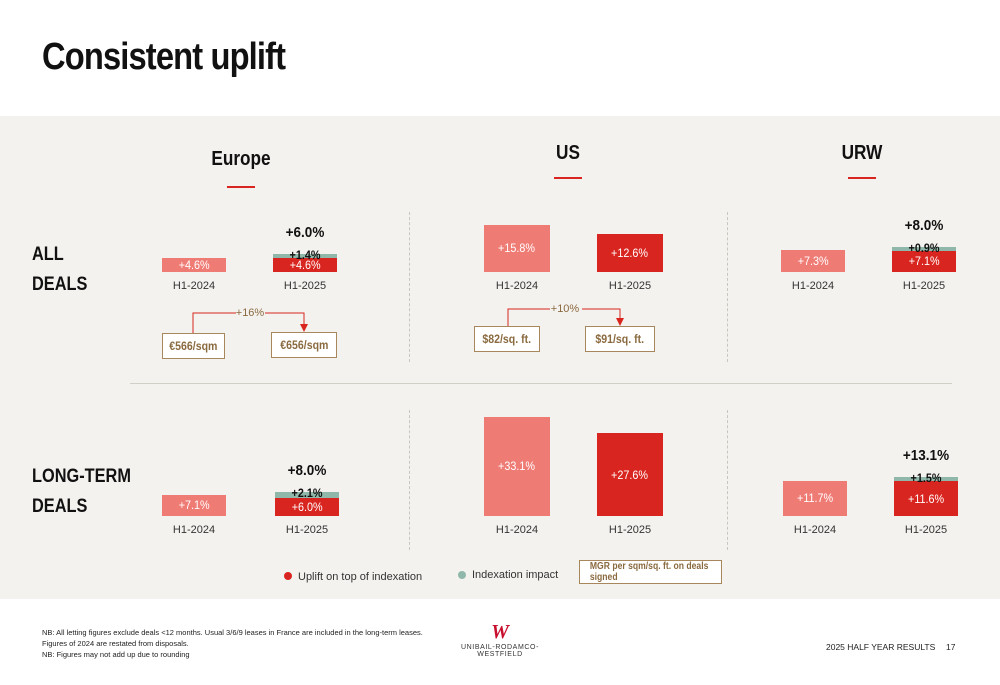 The height and width of the screenshot is (685, 1000). I want to click on legend-uplift-label: Uplift on top of indexation, so click(360, 577).